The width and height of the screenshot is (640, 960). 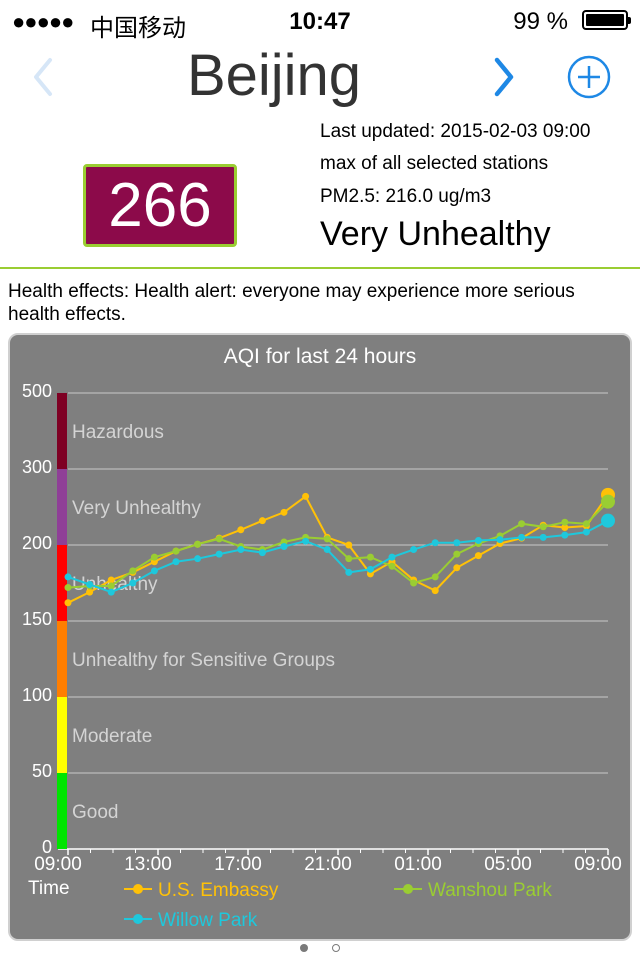 I want to click on y-tick-label: 100, so click(x=37, y=695).